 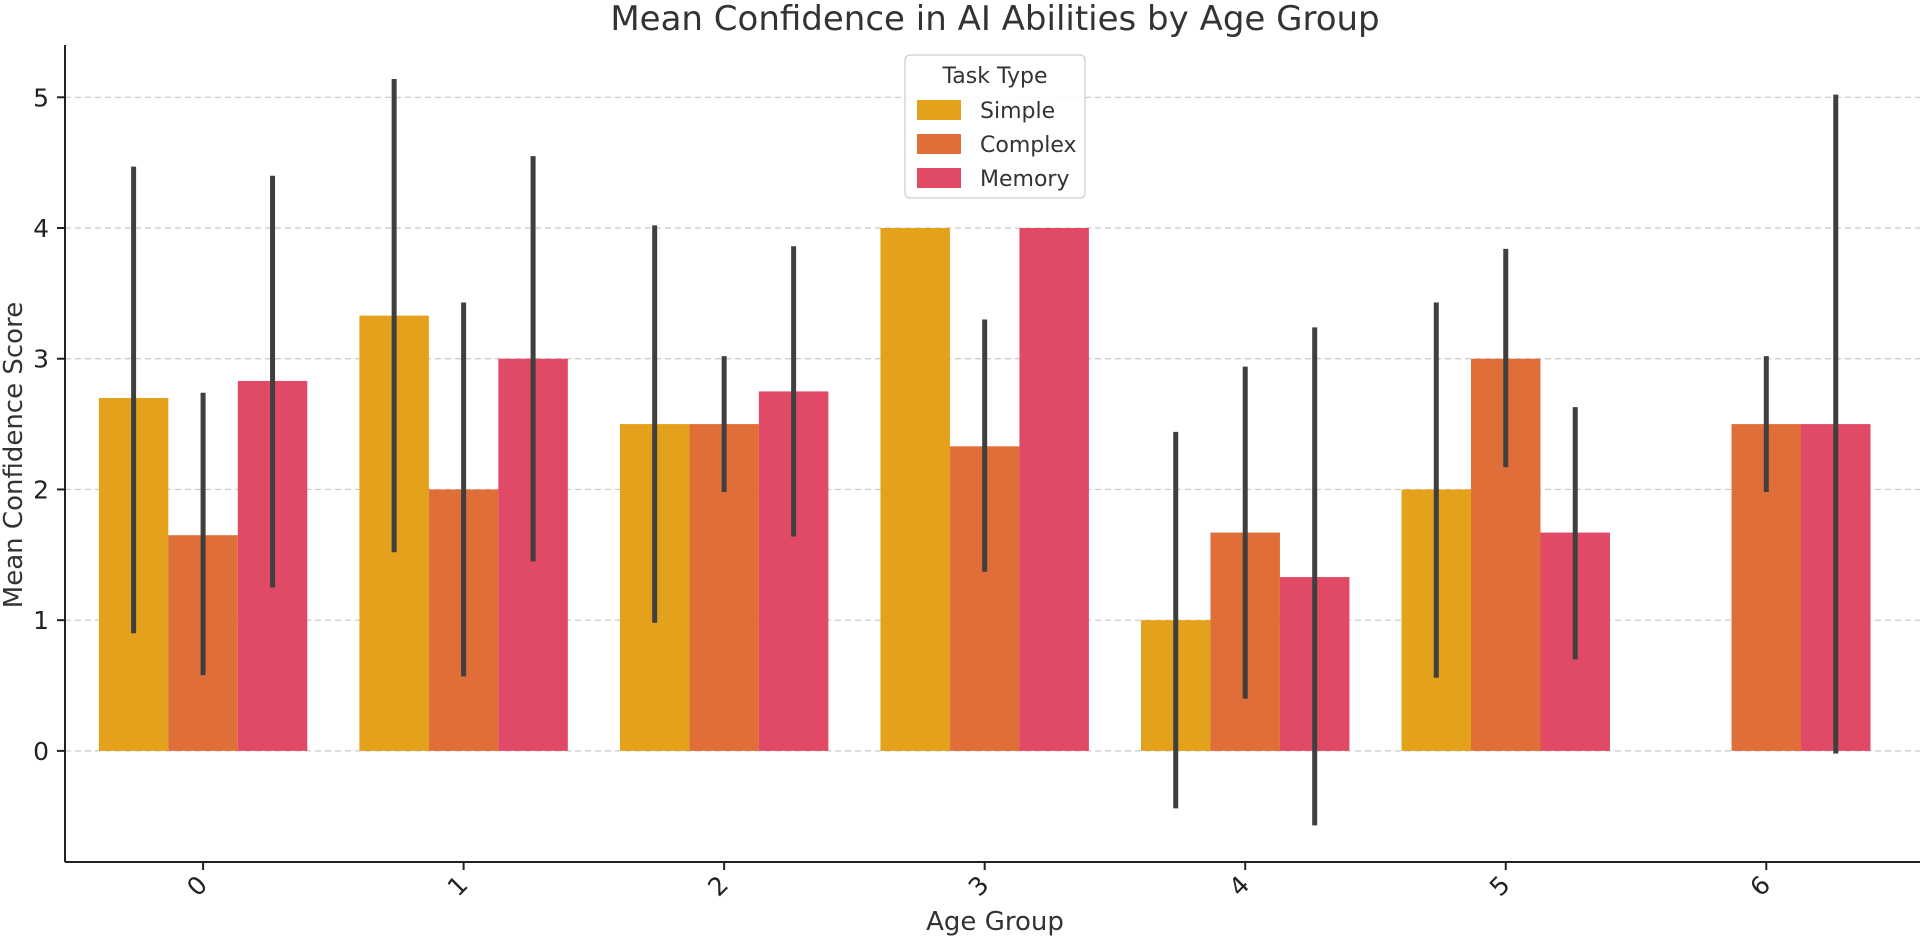 I want to click on x-tick-label-5: 5, so click(x=1500, y=886).